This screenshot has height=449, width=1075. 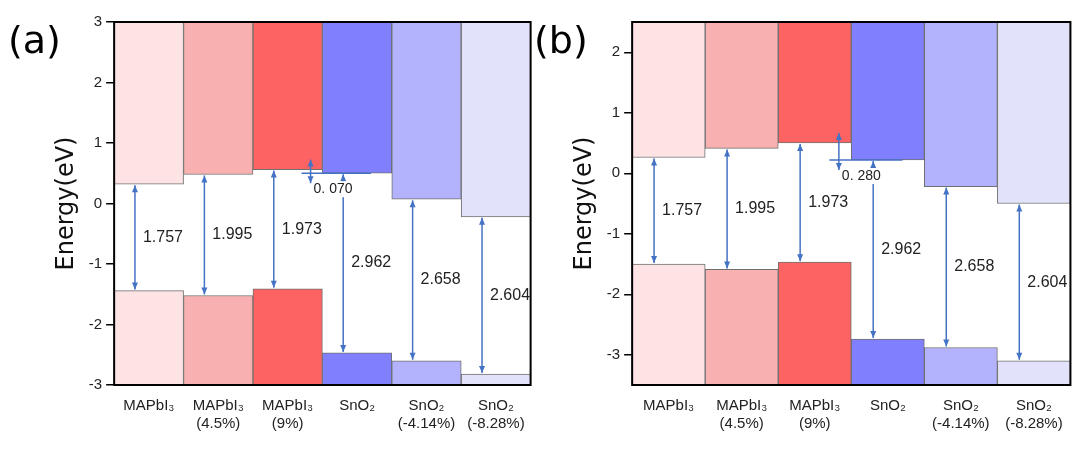 I want to click on annotation: 0. 070, so click(x=333, y=188).